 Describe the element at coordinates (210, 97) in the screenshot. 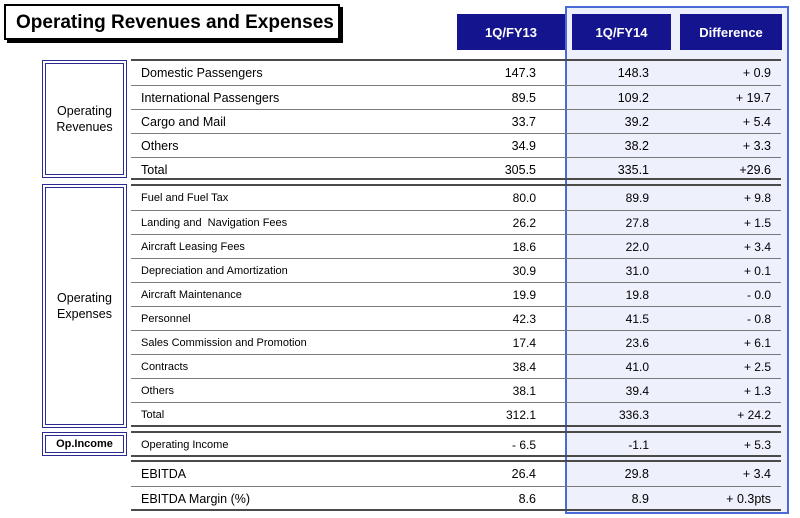

I see `row-label: International Passengers` at that location.